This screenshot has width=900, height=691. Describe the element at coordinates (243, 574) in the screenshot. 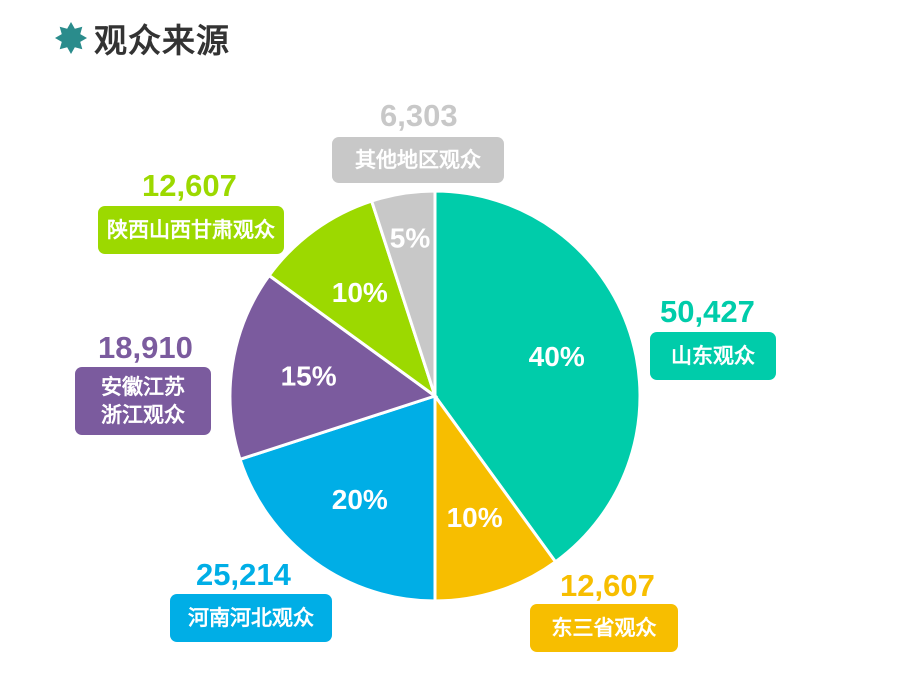

I see `callout-value-2: 25,214` at that location.